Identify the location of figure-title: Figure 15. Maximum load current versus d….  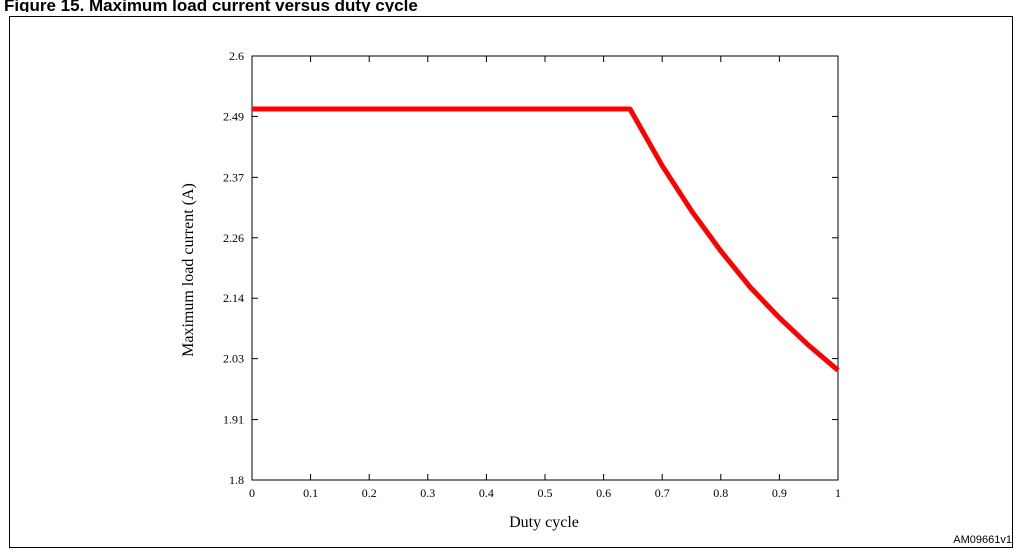
(211, 6).